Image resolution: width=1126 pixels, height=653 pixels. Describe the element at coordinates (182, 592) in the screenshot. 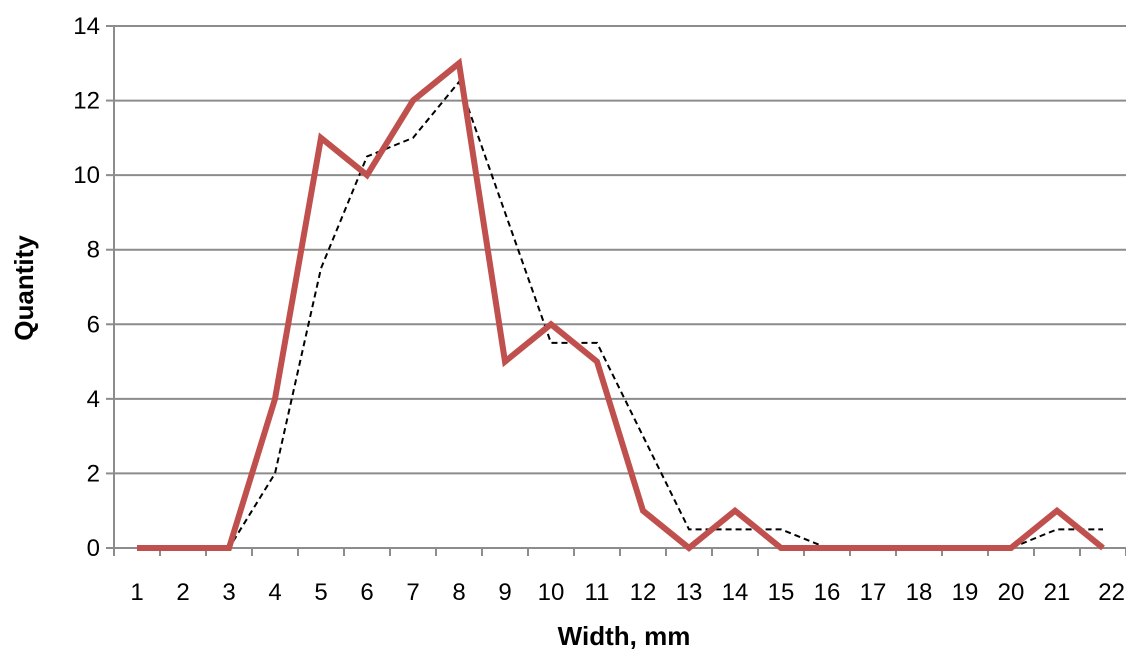

I see `x-tick-label: 2` at that location.